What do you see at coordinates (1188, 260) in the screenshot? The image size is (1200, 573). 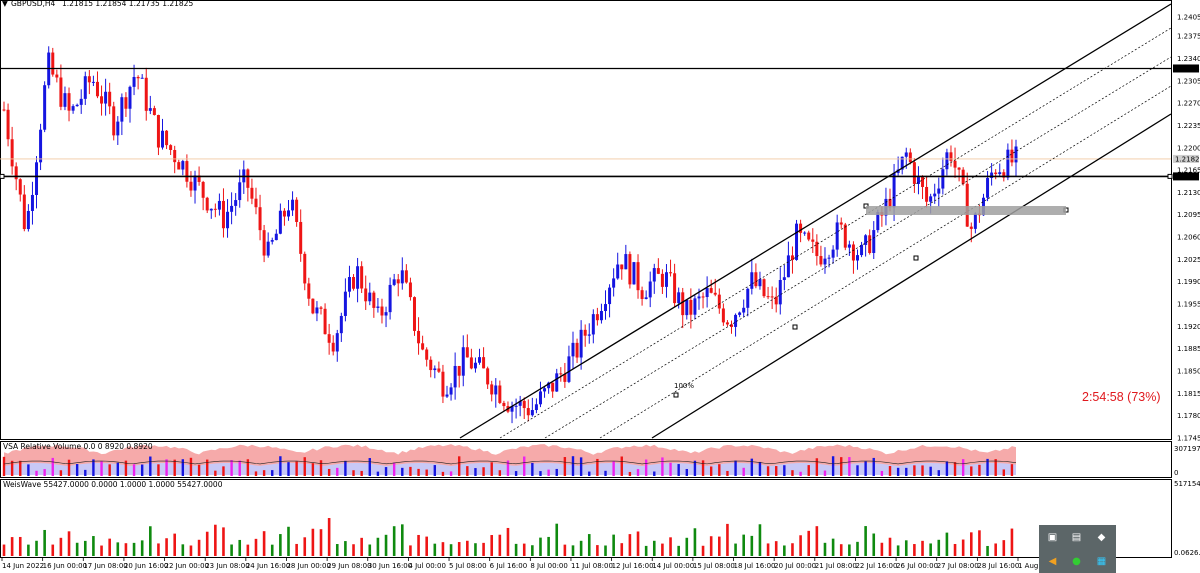 I see `price-tick-label: 1.20250` at bounding box center [1188, 260].